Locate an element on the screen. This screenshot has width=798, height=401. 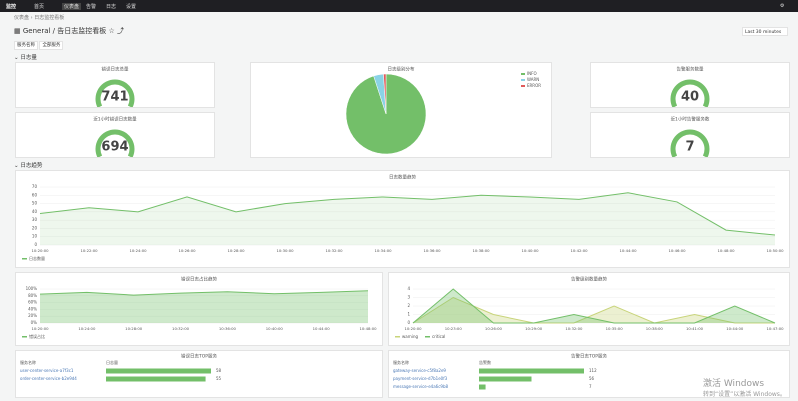
service-name: user-center-service-a7f3c1 is located at coordinates (47, 370).